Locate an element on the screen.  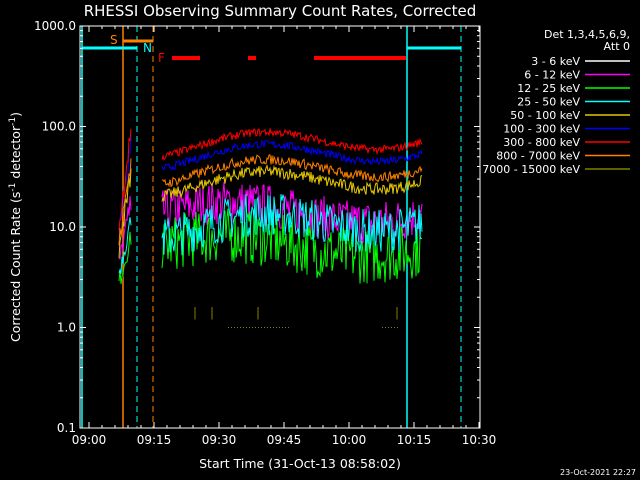
y-tick-label: 10.0 is located at coordinates (62, 227).